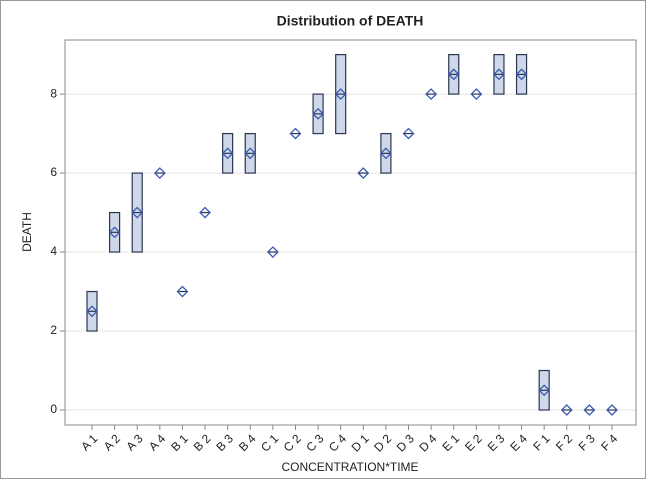 This screenshot has height=484, width=646. I want to click on y-tick-label: 6, so click(53, 172).